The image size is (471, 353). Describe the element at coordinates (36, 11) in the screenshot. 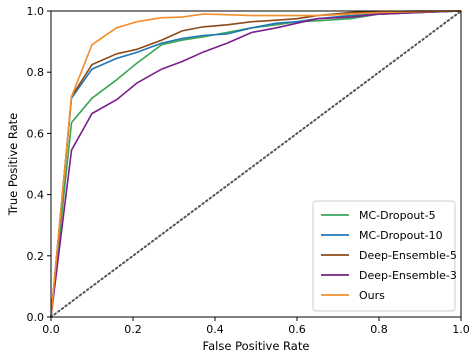

I see `y-tick-label: 1.0` at that location.